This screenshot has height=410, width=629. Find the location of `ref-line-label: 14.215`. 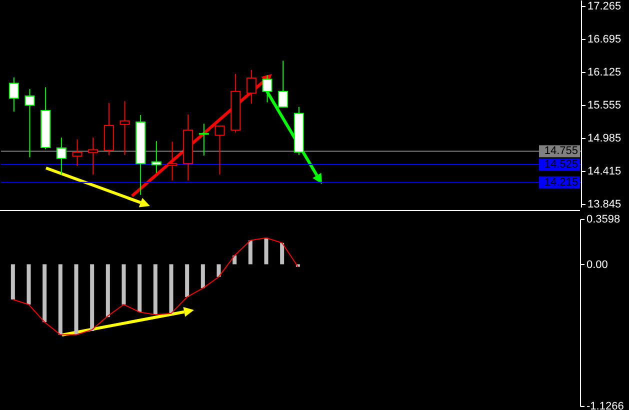

ref-line-label: 14.215 is located at coordinates (561, 182).